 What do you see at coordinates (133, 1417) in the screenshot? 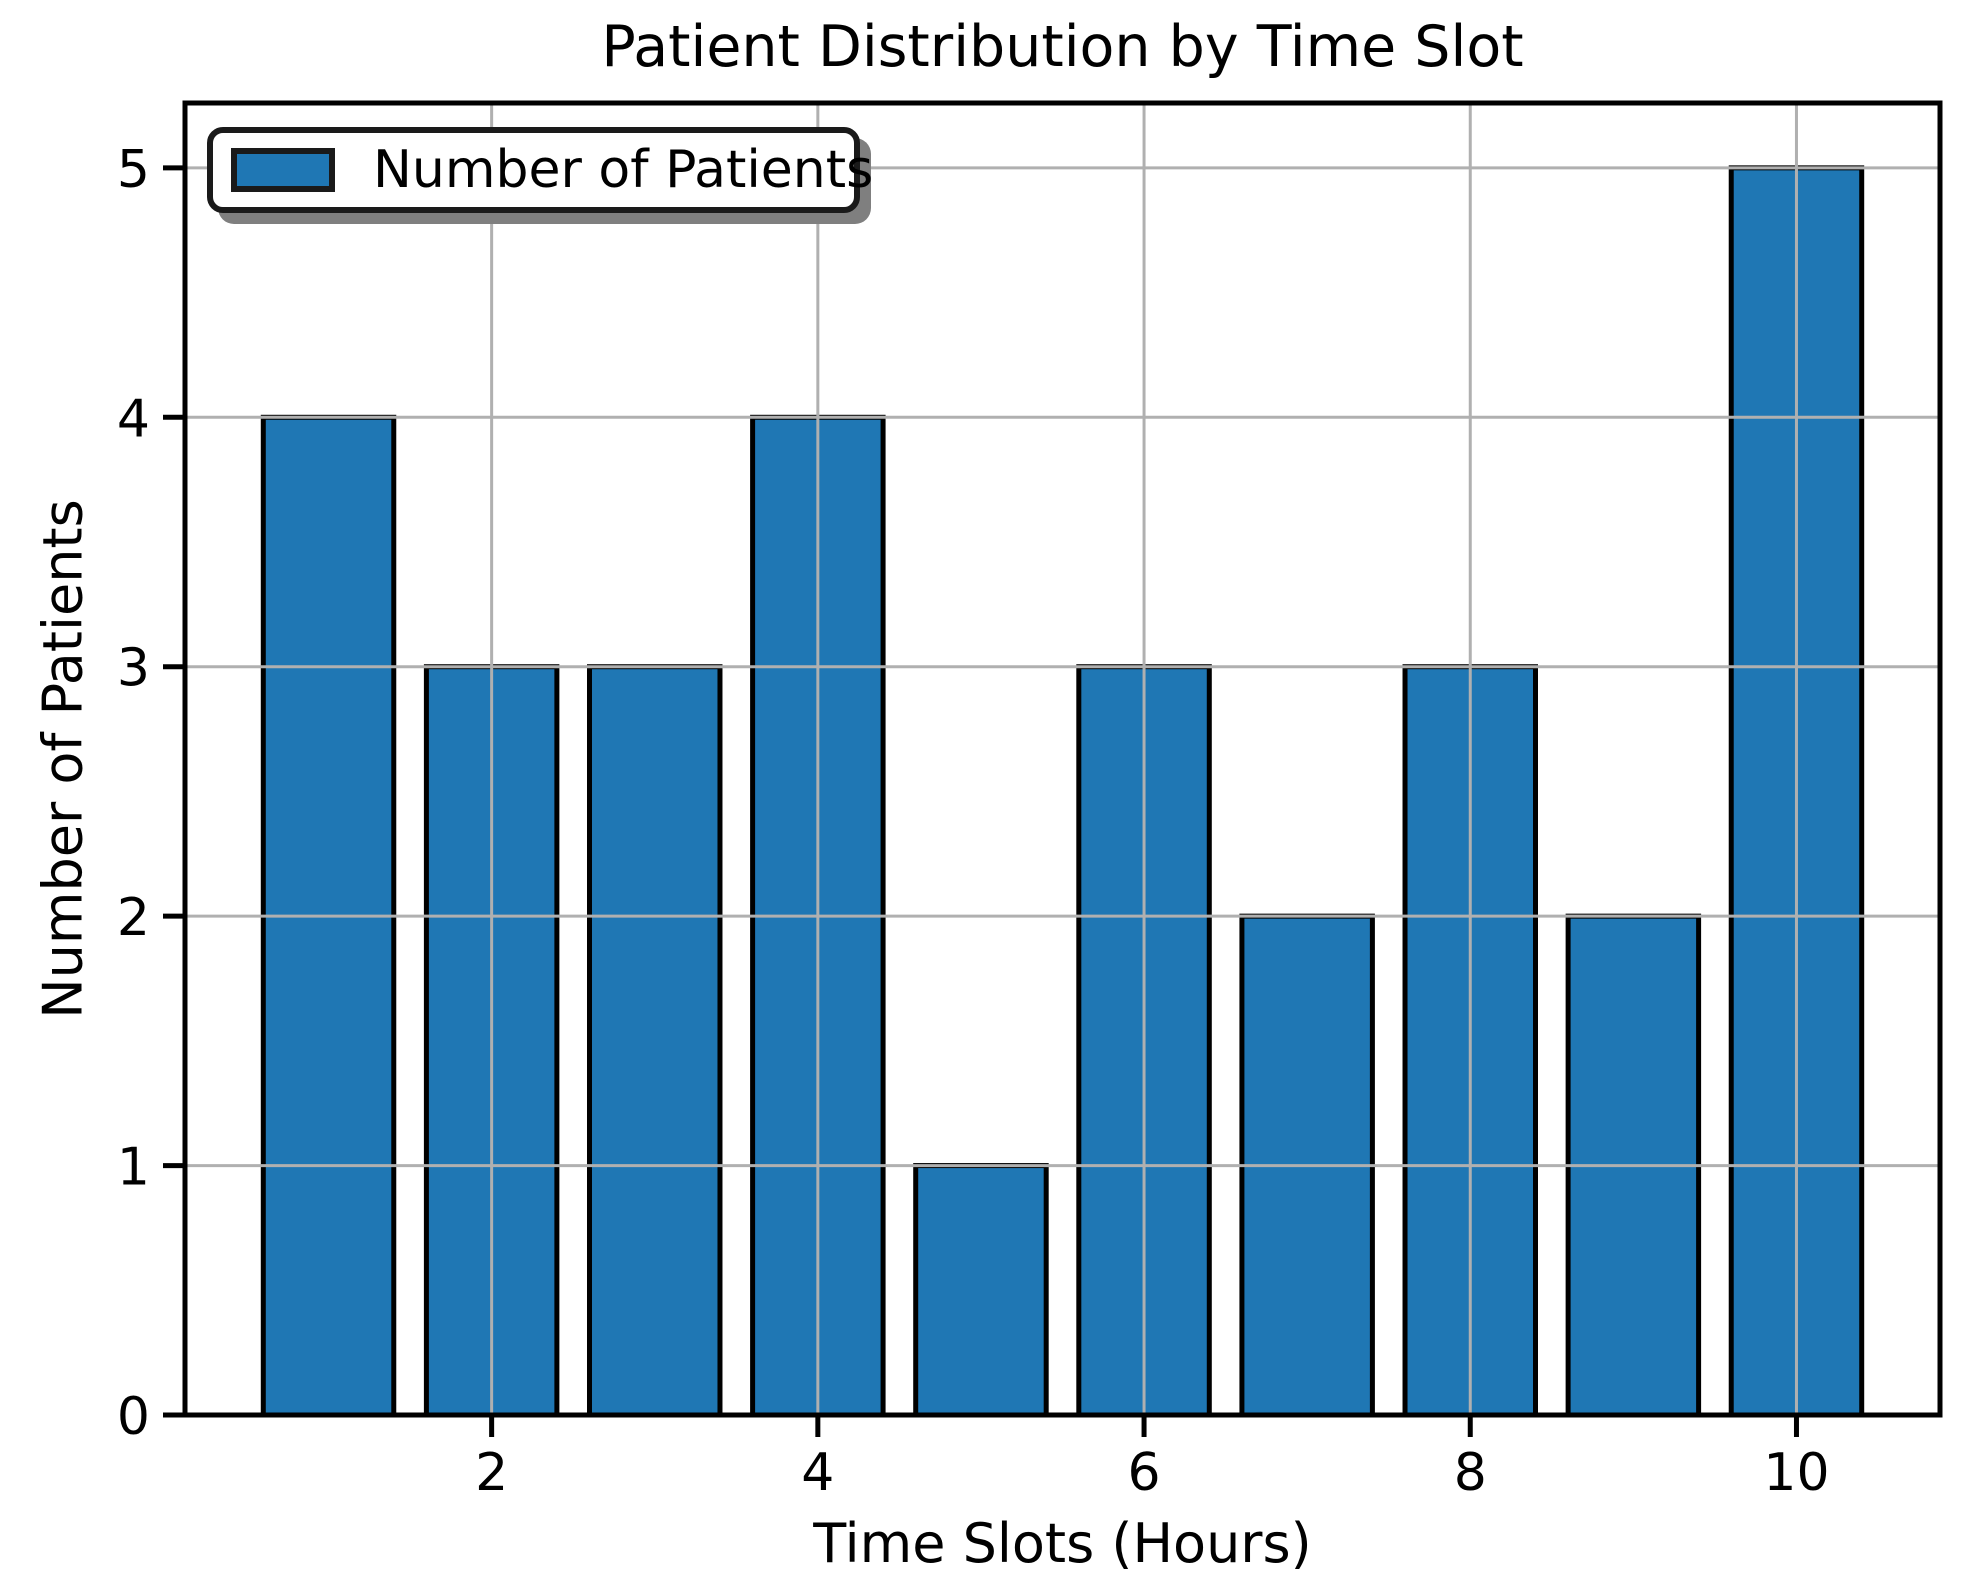
I see `y-tick-label: 0` at bounding box center [133, 1417].